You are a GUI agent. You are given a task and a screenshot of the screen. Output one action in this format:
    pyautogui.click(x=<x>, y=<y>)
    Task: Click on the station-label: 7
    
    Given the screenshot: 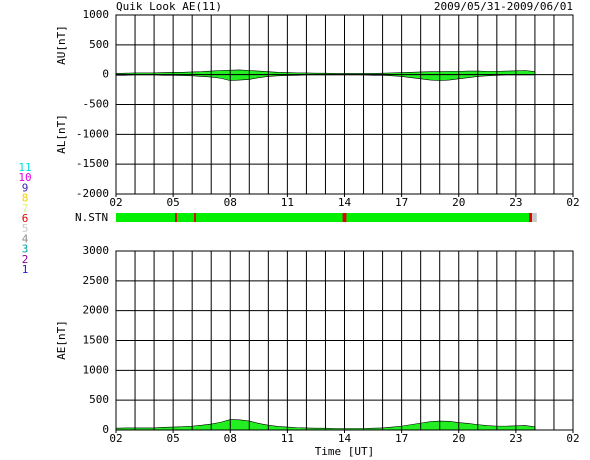 What is the action you would take?
    pyautogui.click(x=25, y=208)
    